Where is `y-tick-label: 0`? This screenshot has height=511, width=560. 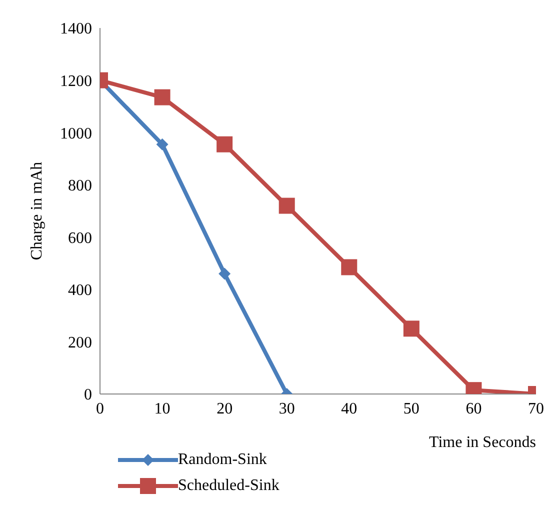 y-tick-label: 0 is located at coordinates (88, 395).